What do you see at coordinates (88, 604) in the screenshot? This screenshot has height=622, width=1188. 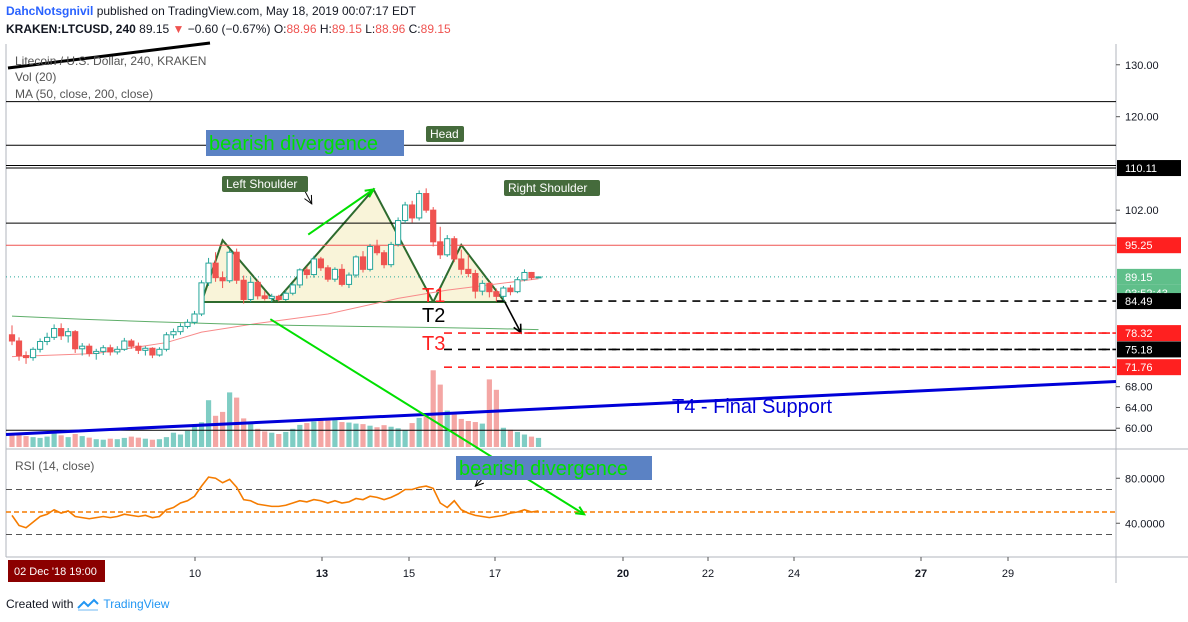 I see `tradingview-logo-icon` at bounding box center [88, 604].